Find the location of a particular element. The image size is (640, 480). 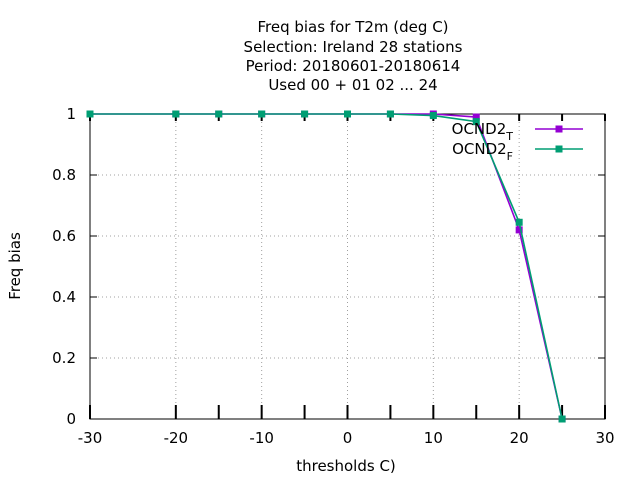

title-line-1: Freq bias for T2m (deg C) is located at coordinates (352, 27).